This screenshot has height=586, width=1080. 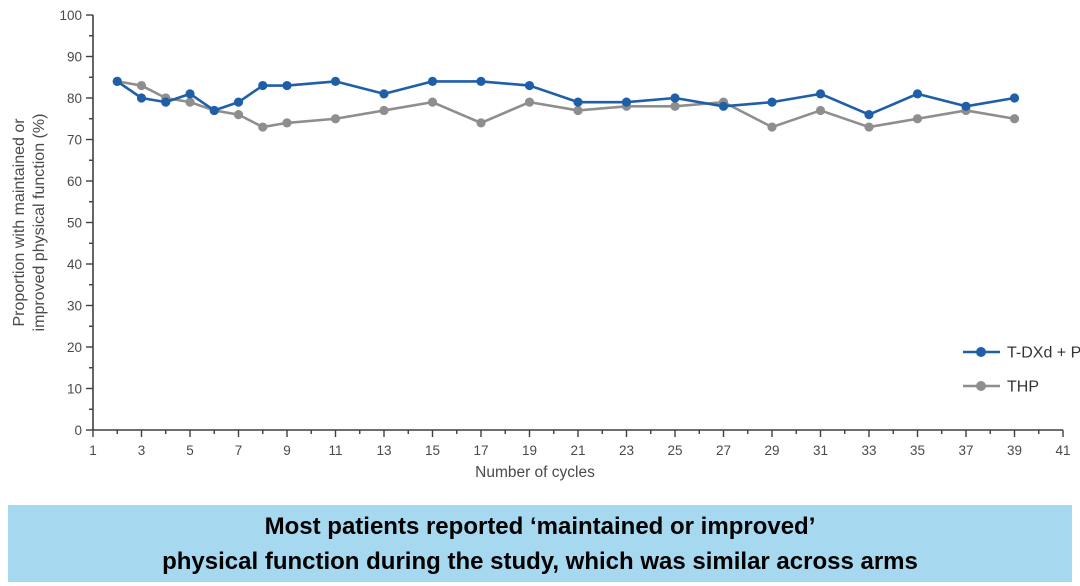 What do you see at coordinates (74, 98) in the screenshot?
I see `svg-text: 80` at bounding box center [74, 98].